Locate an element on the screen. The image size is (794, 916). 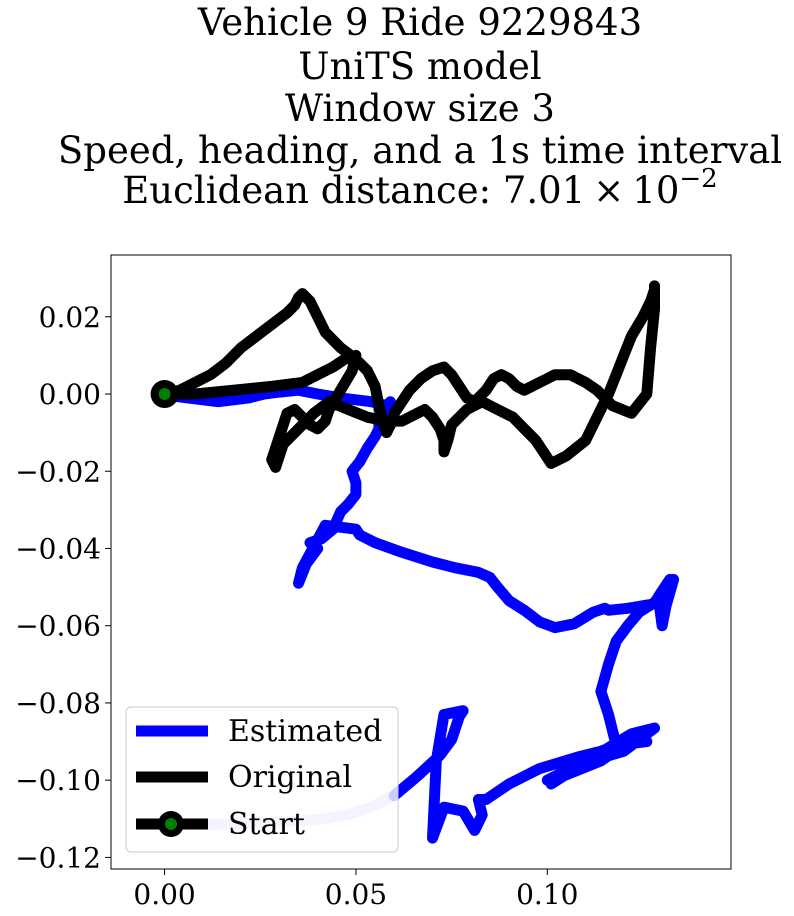
legend-start-marker-center is located at coordinates (171, 824).